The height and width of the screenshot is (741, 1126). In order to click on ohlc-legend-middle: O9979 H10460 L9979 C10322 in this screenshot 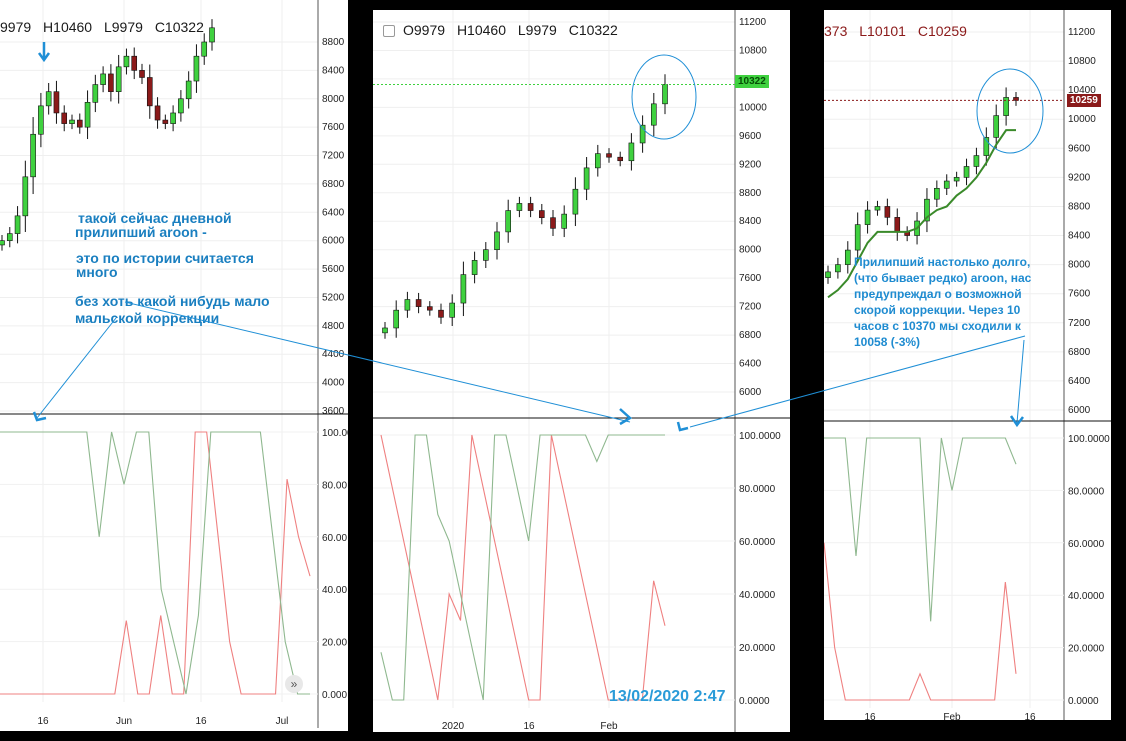, I will do `click(500, 30)`.